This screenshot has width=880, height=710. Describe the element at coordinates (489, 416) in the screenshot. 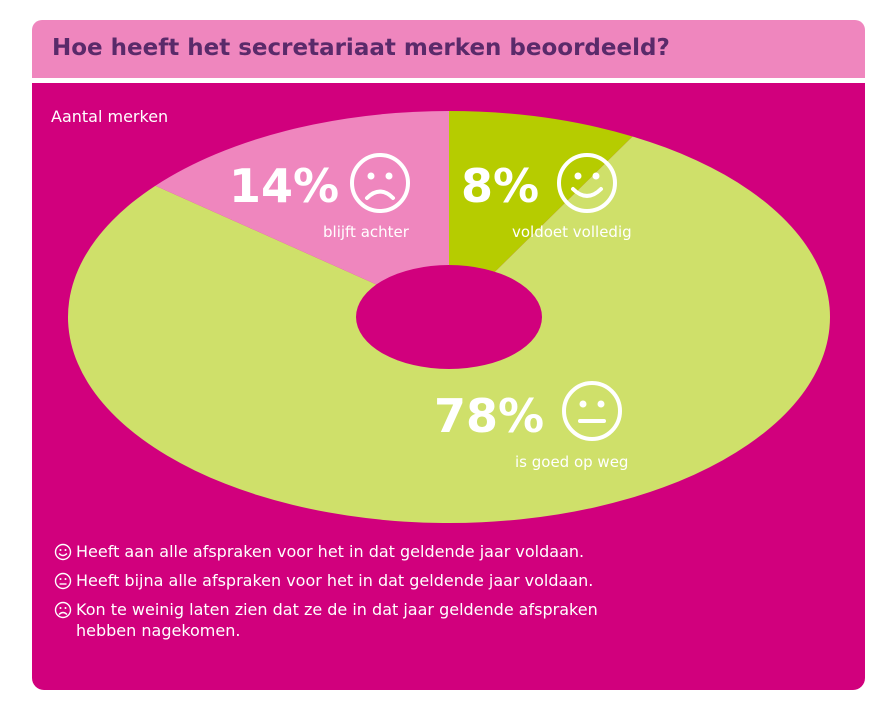

I see `slice-percent-is-goed-op-weg: 78%` at that location.